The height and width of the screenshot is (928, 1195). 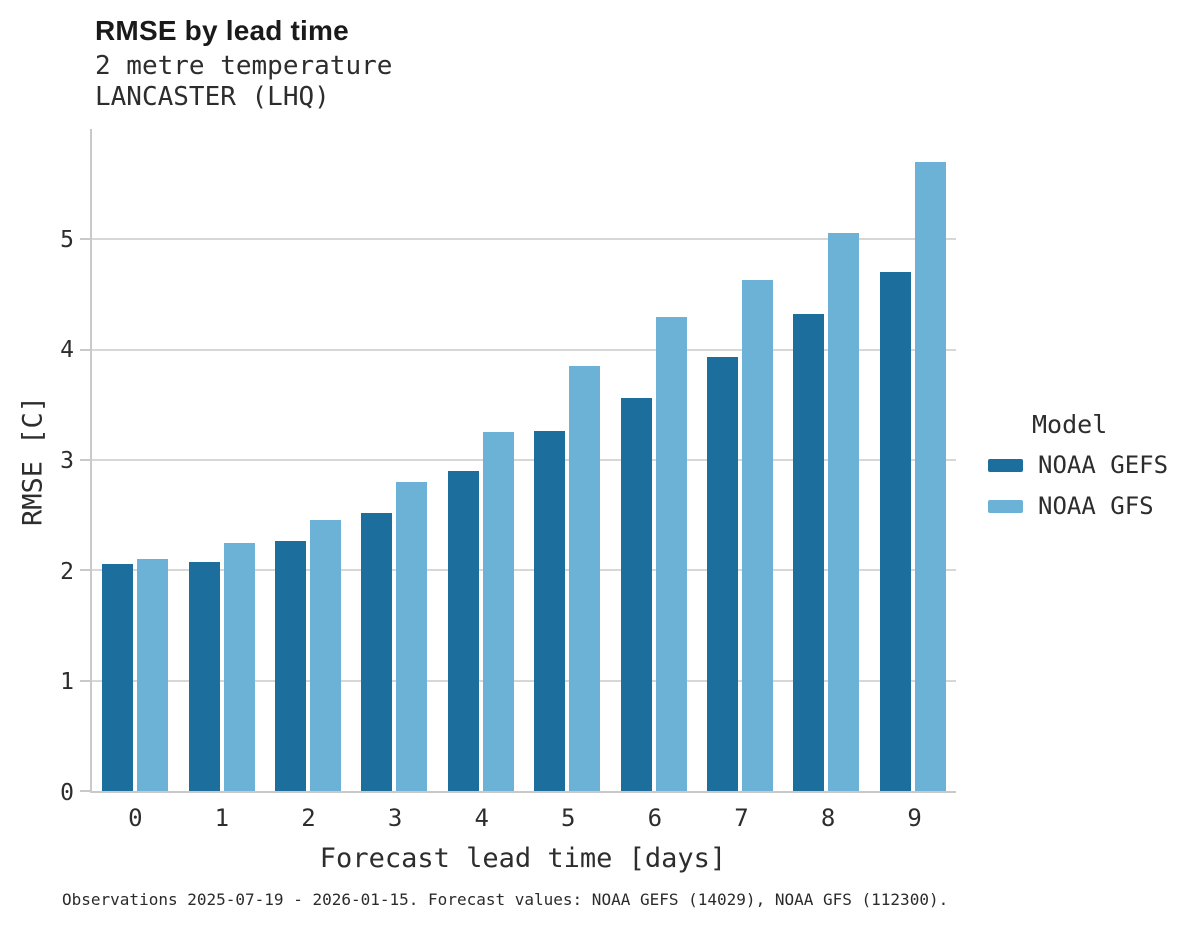 I want to click on legend: Model NOAA GEFS NOAA GFS, so click(x=1078, y=471).